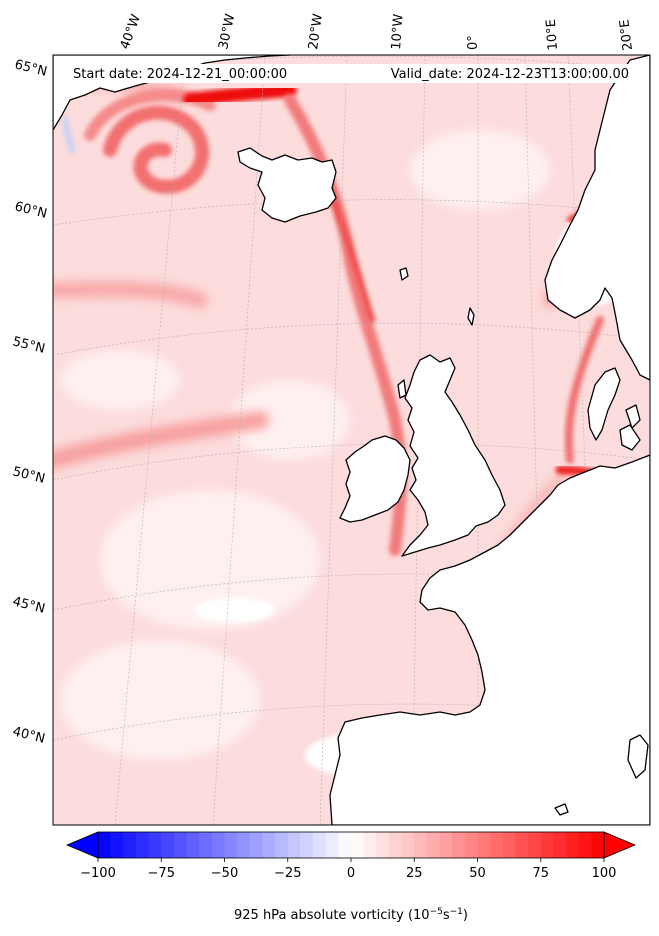  Describe the element at coordinates (161, 873) in the screenshot. I see `colorbar-tick-label: −75` at that location.